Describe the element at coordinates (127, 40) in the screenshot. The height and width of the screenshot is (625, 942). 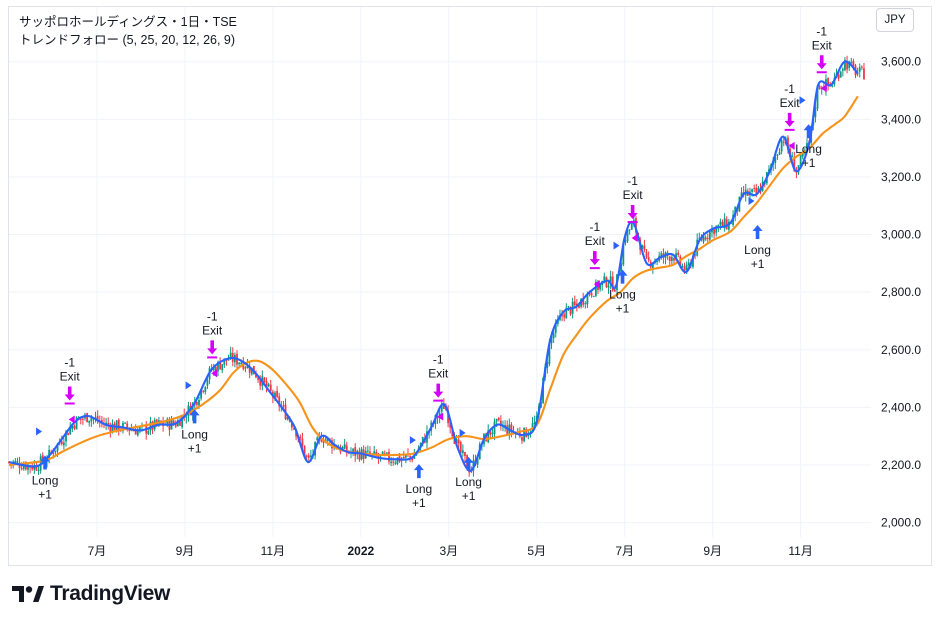
I see `indicator-legend: トレンドフォロー (5, 25, 20, 12, 26, 9)` at that location.